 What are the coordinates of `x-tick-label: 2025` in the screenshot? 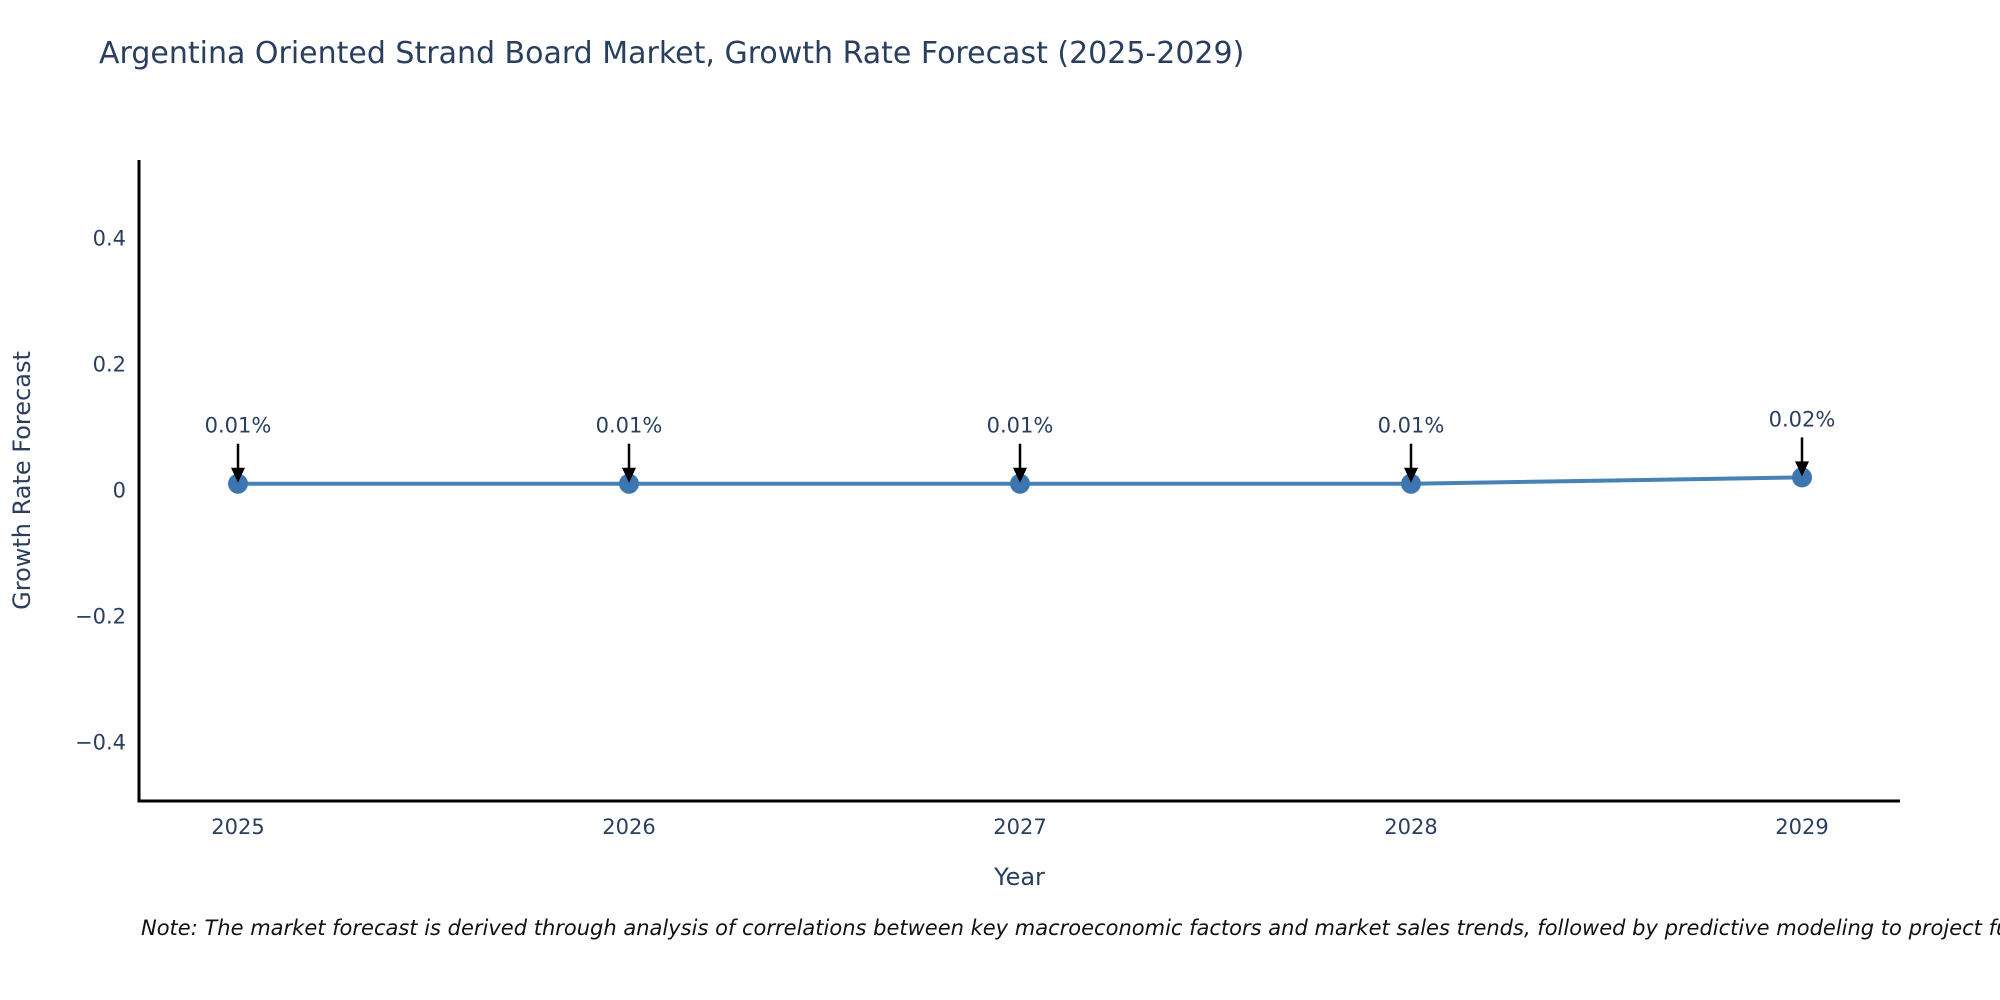 It's located at (237, 827).